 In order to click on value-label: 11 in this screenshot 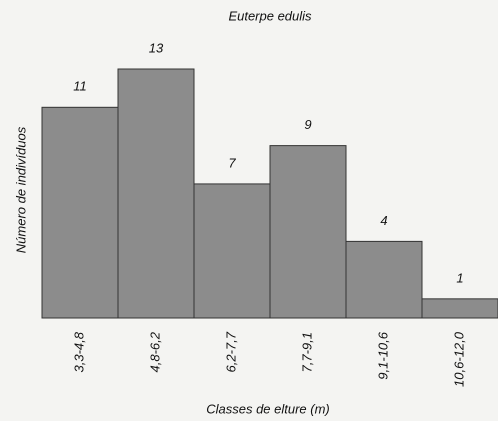, I will do `click(80, 86)`.